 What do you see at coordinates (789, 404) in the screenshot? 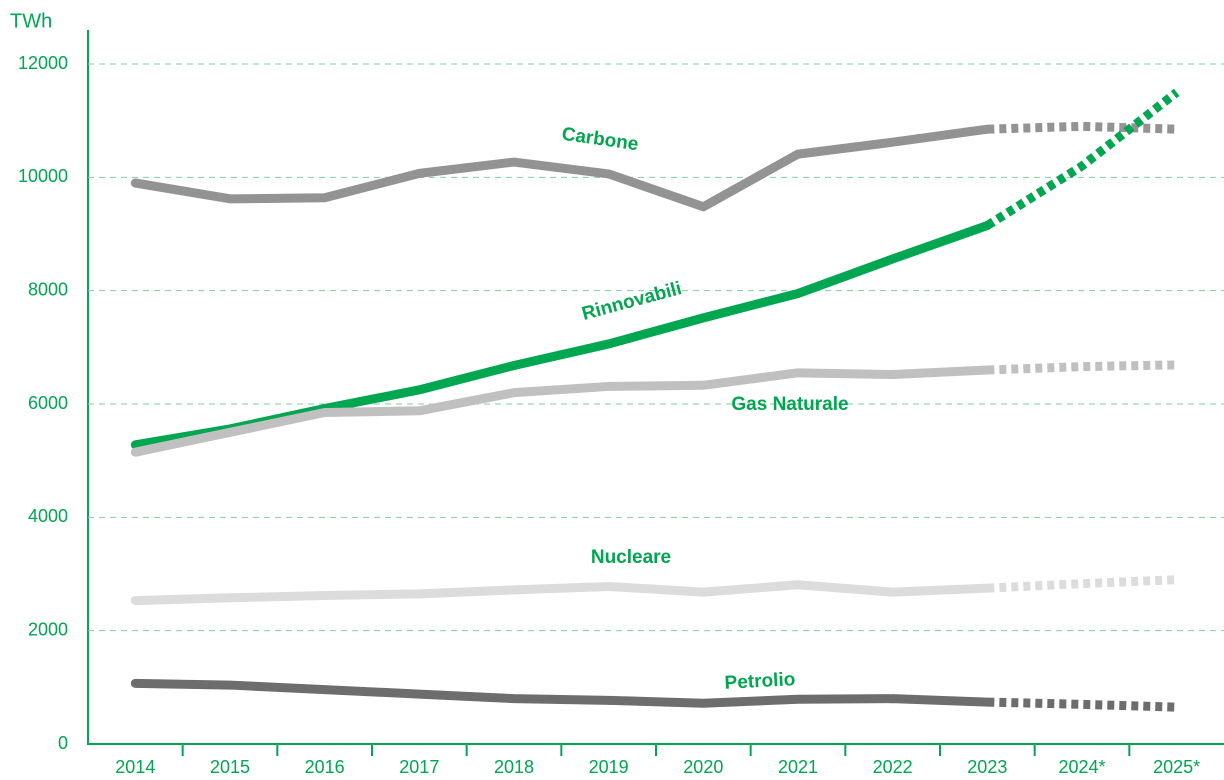
I see `series-label: Gas Naturale` at bounding box center [789, 404].